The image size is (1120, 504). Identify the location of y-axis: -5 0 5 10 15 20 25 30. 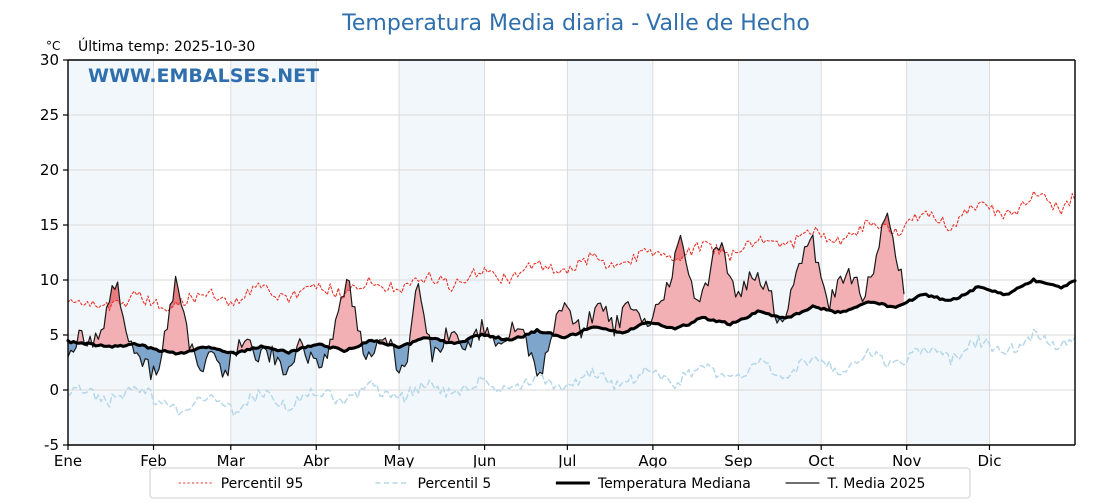
(54, 252).